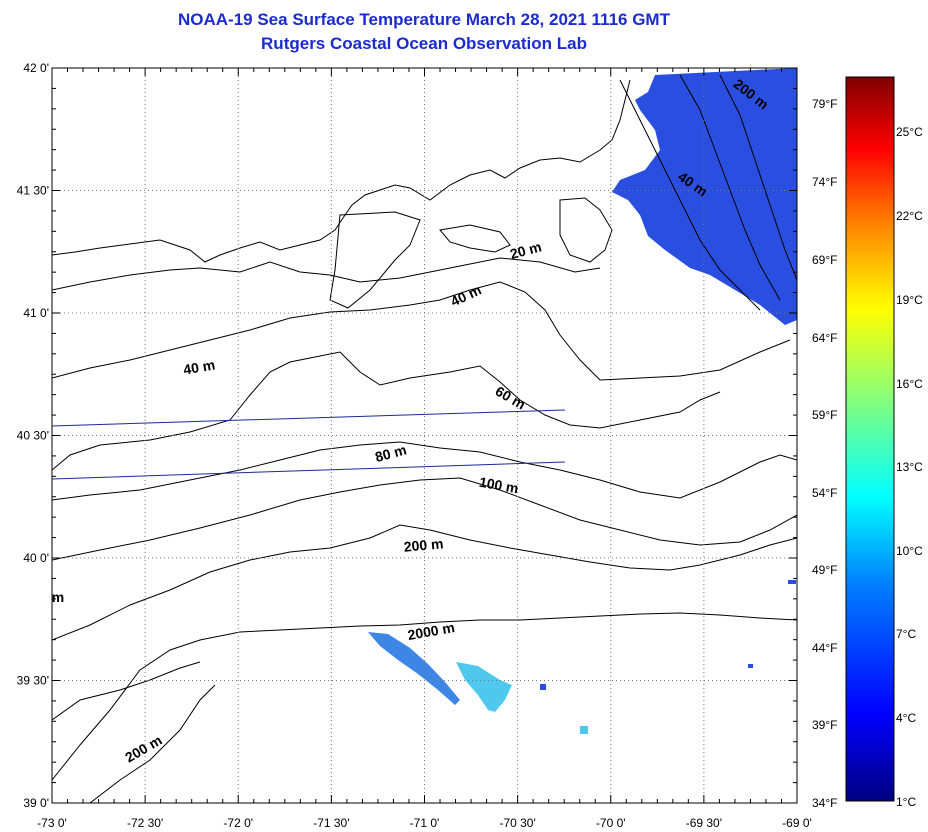 Image resolution: width=928 pixels, height=832 pixels. I want to click on colorbar-f-label: 44°F, so click(824, 648).